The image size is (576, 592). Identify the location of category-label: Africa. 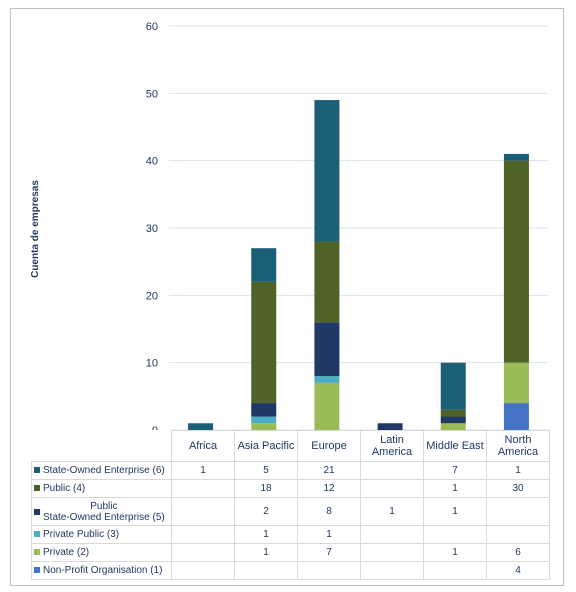
(203, 446).